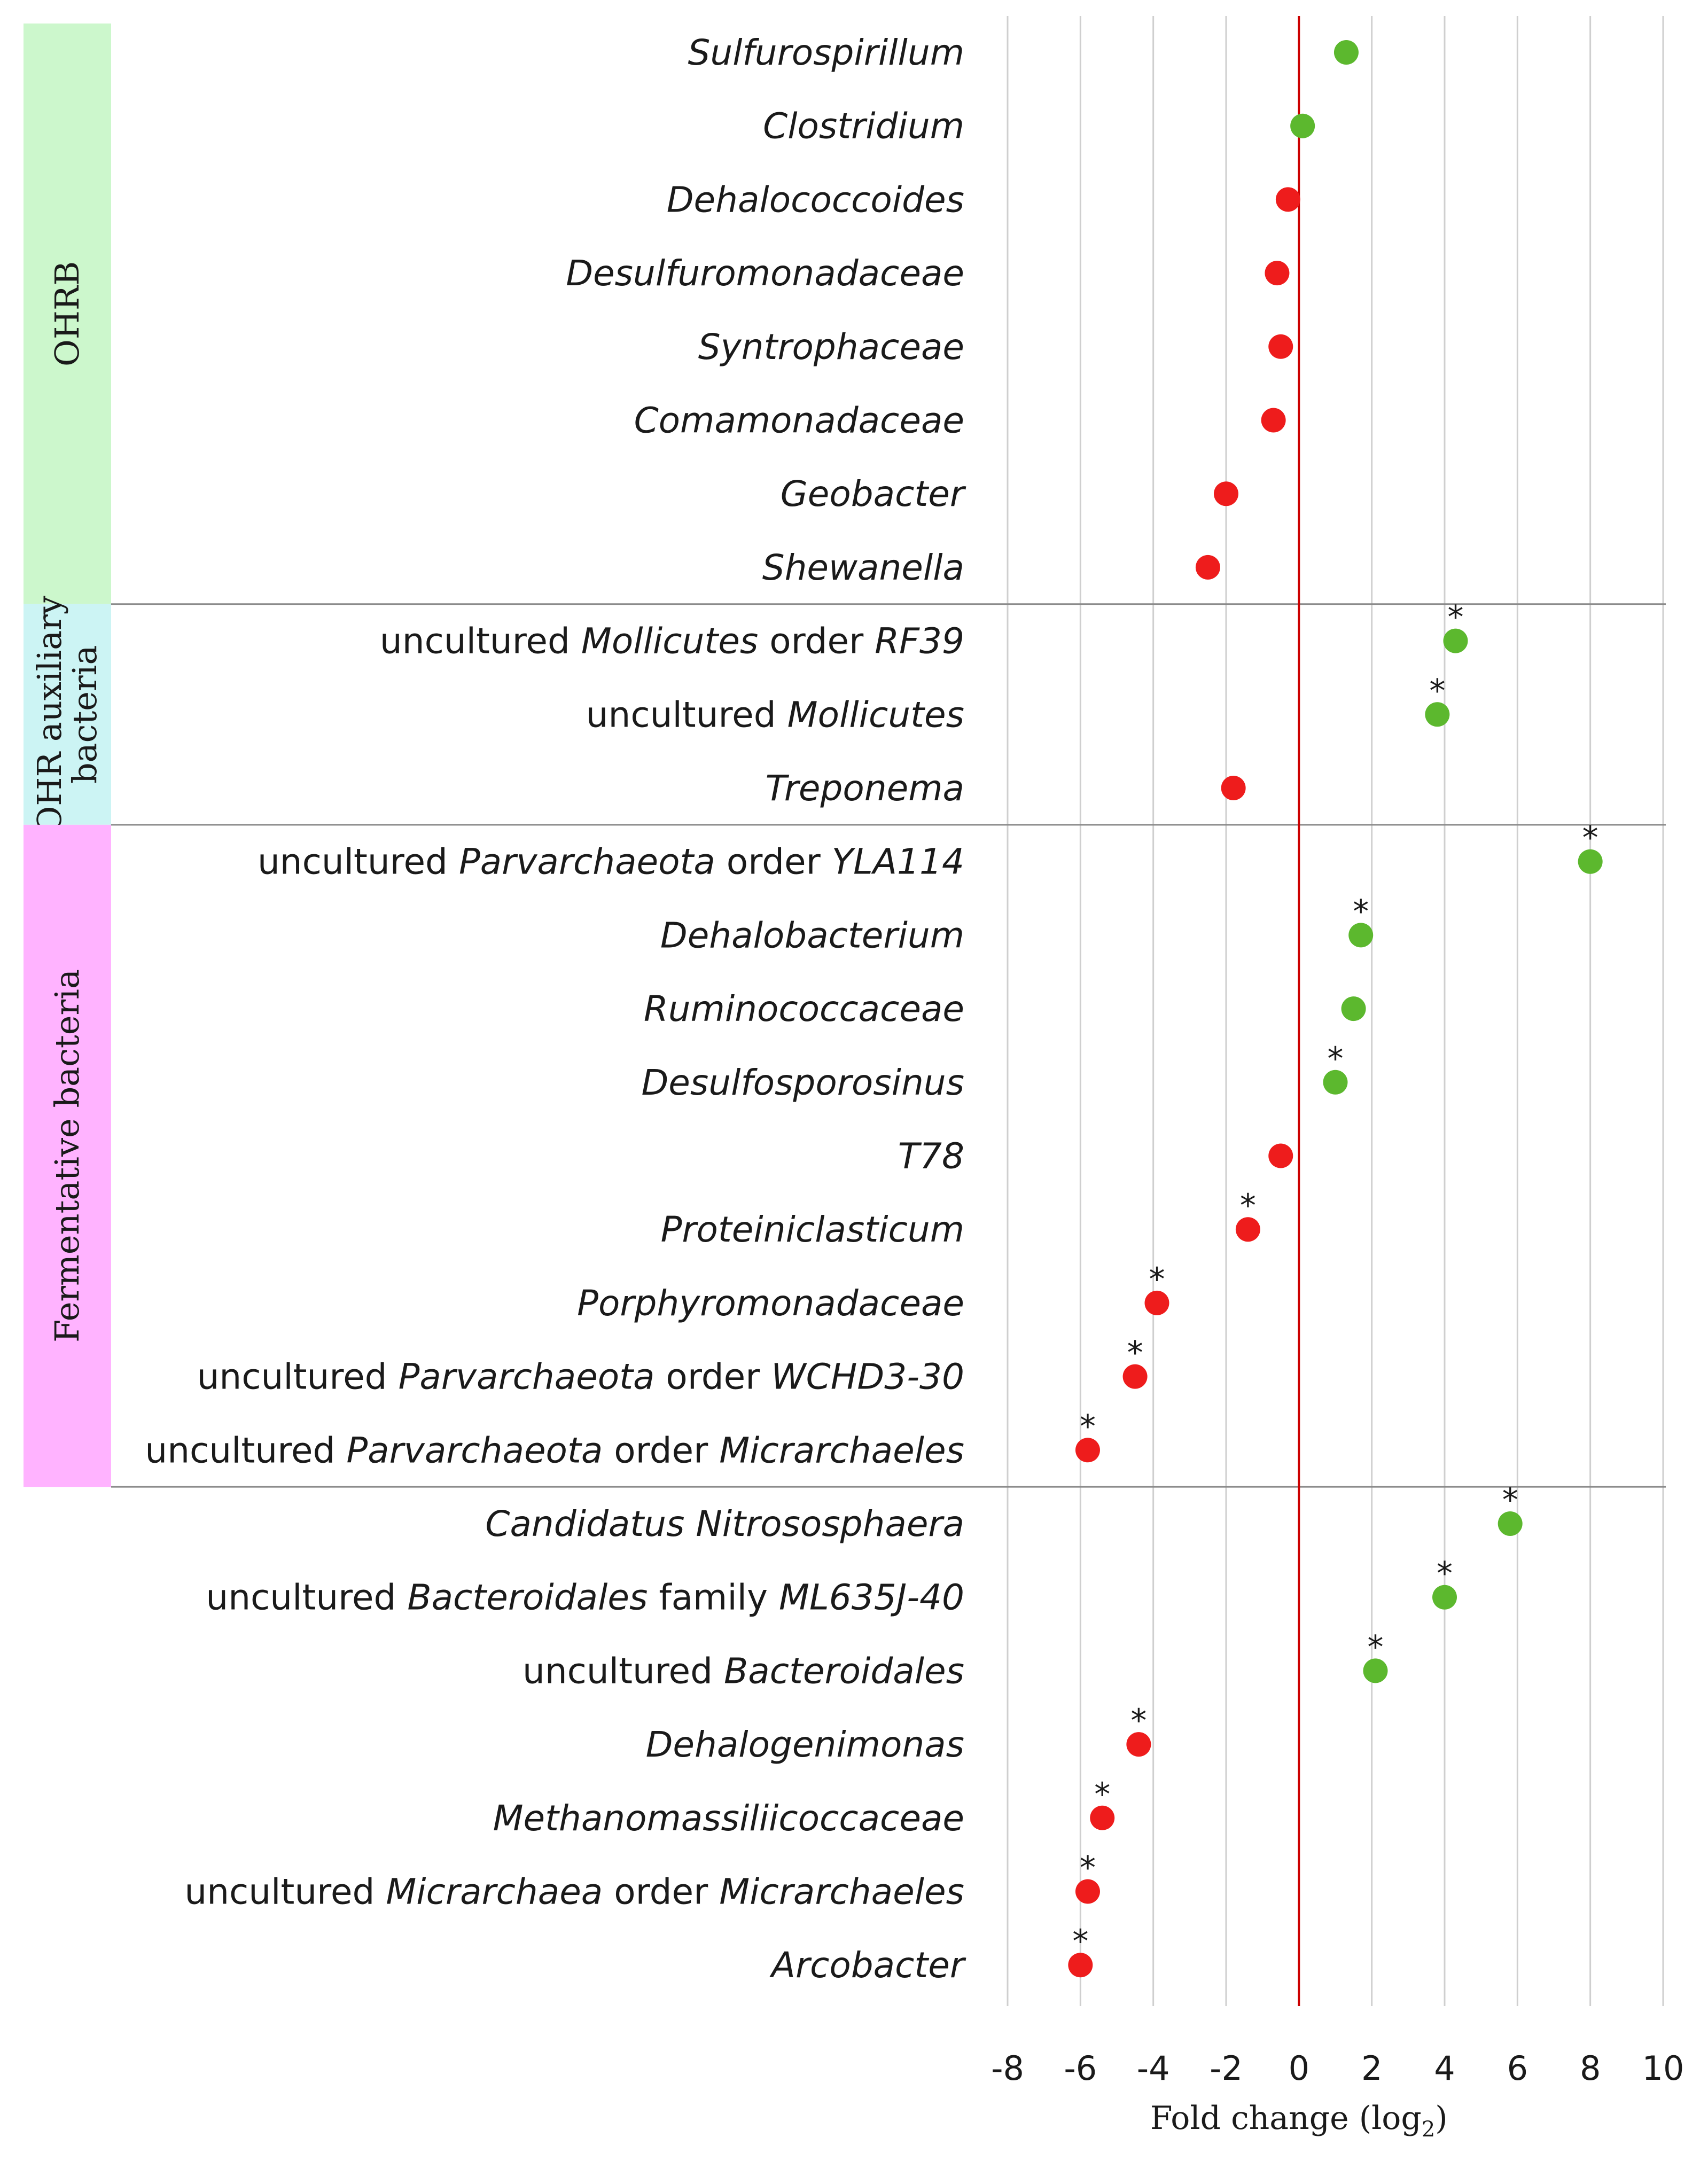 The image size is (1708, 2161). I want to click on group-label: OHRB, so click(67, 313).